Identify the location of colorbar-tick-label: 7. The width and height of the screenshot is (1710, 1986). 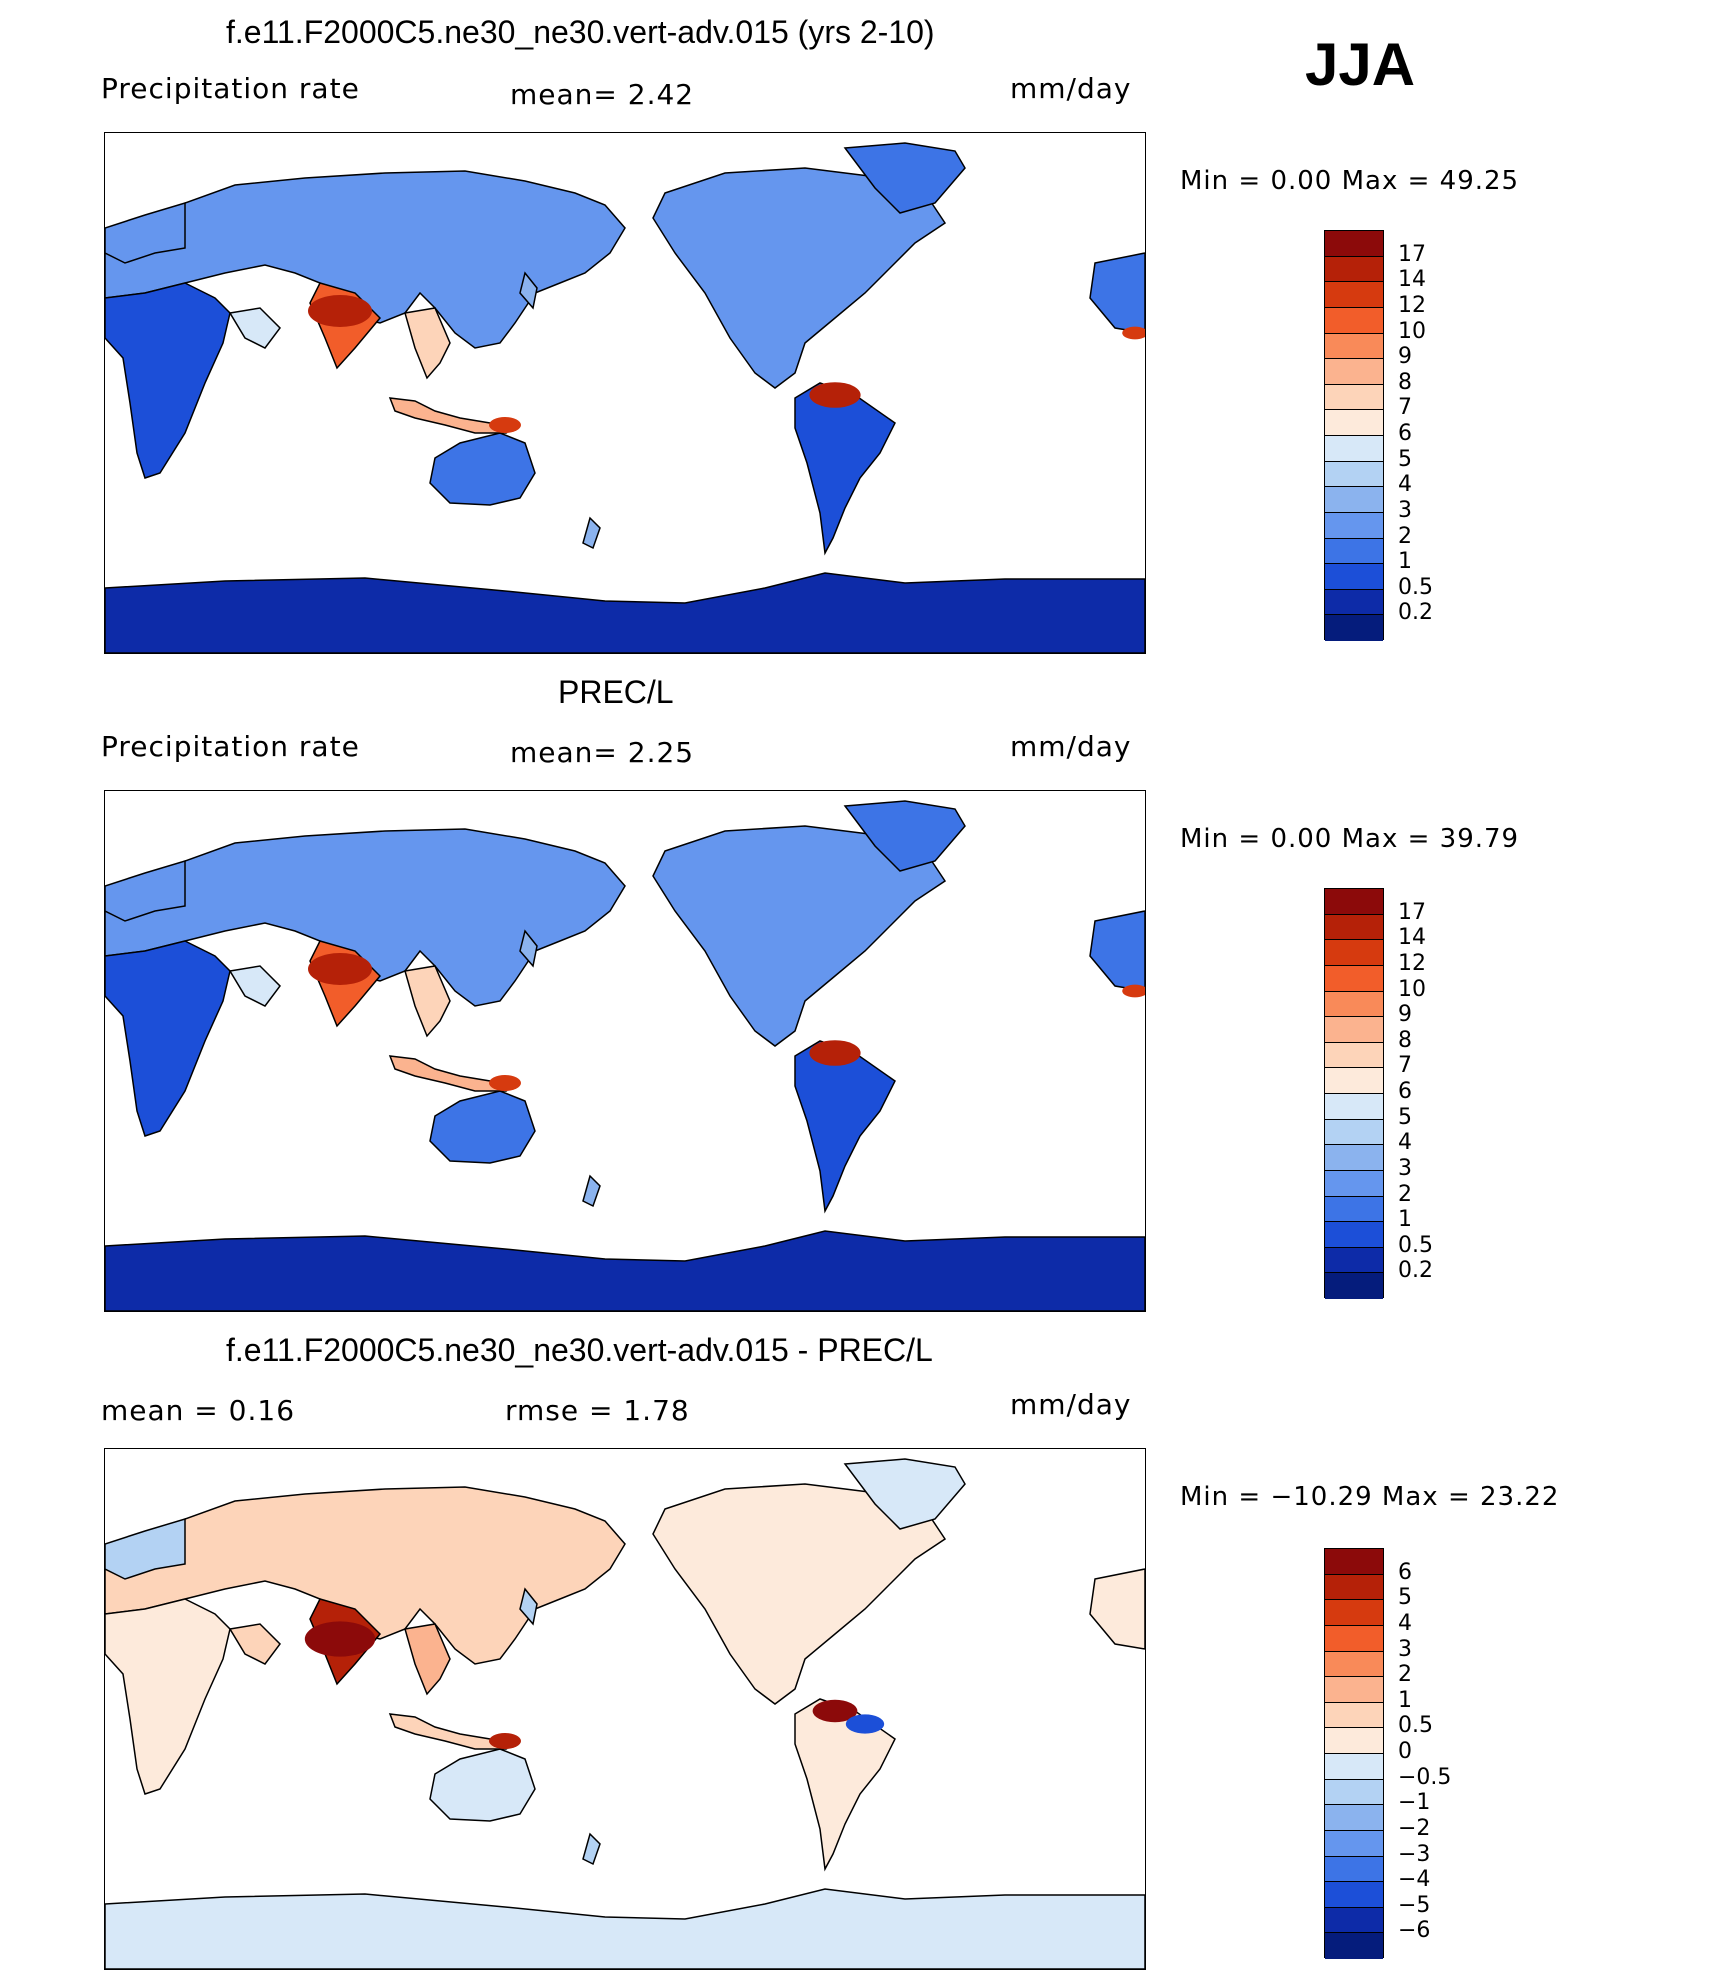
(1405, 1066).